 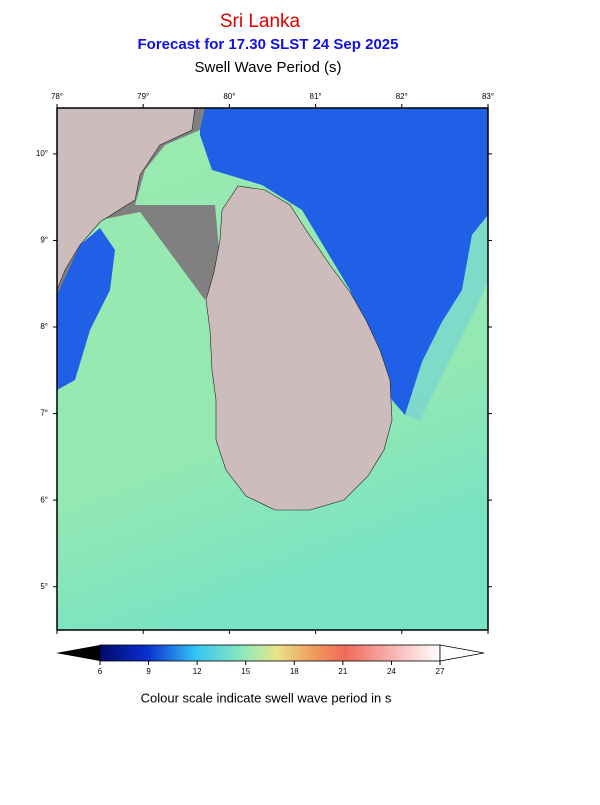 I want to click on west-blue-zone, so click(x=86, y=309).